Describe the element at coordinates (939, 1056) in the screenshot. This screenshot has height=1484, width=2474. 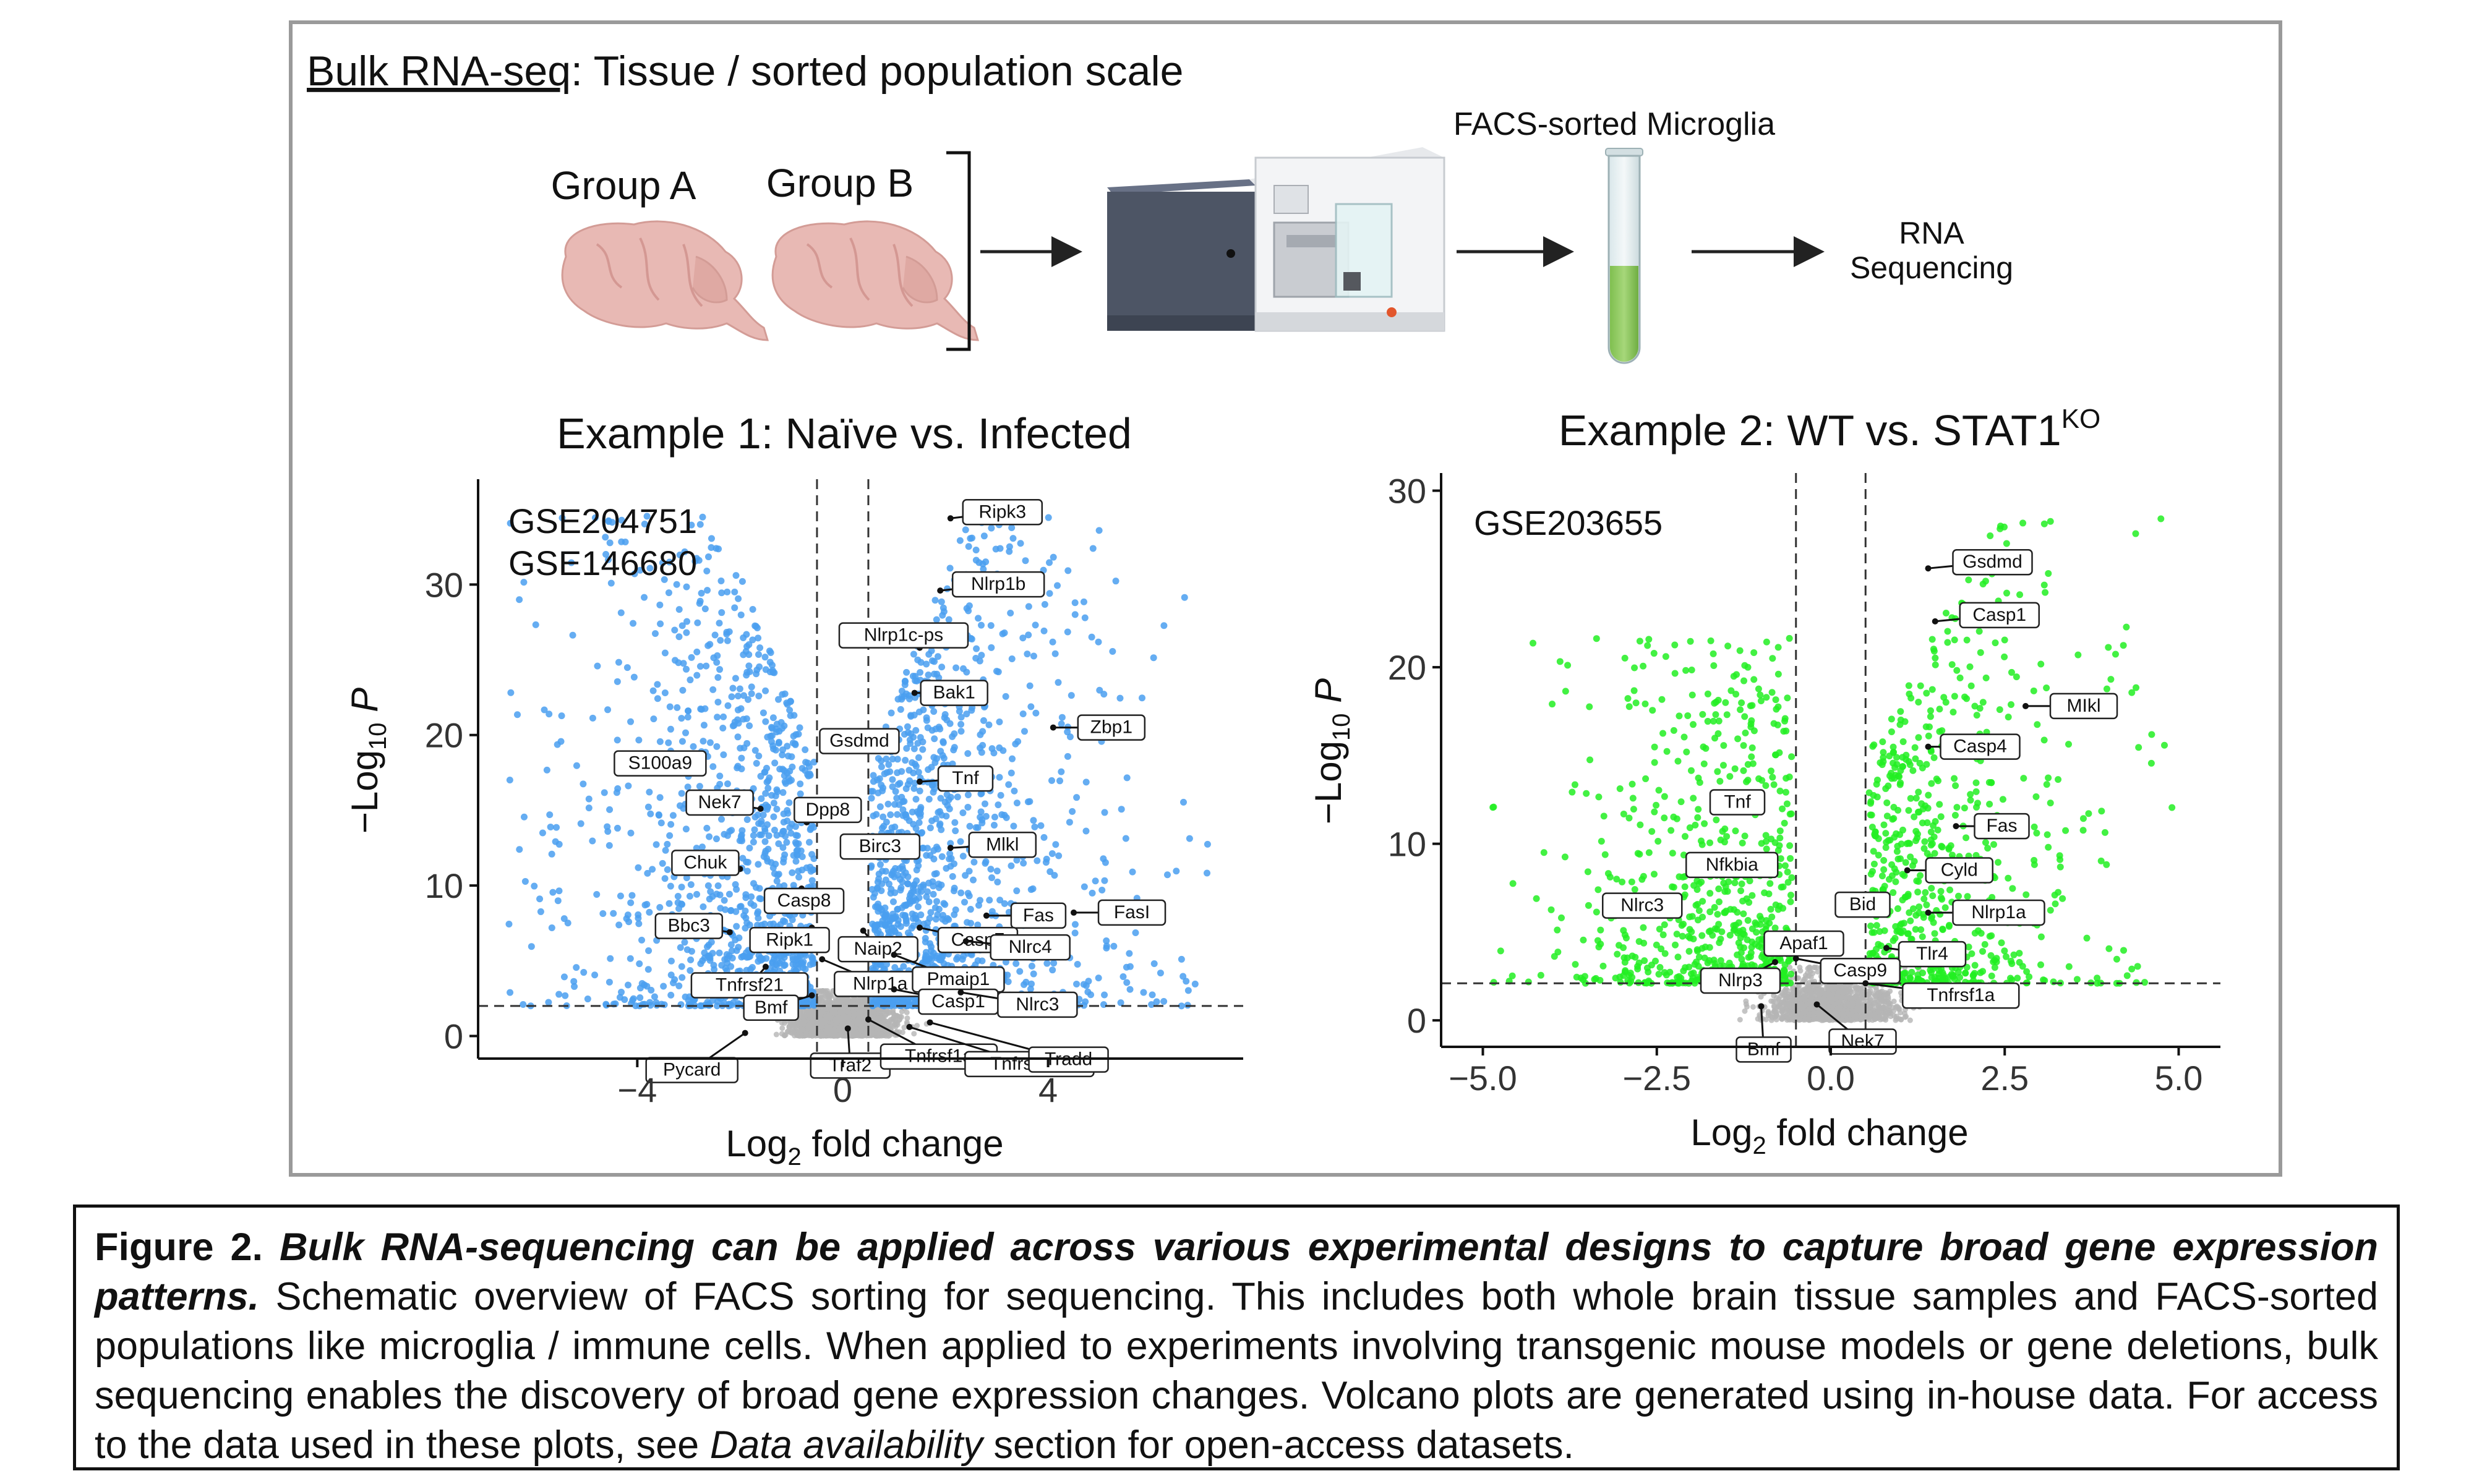
I see `gene-label: Tnfrsf1a` at that location.